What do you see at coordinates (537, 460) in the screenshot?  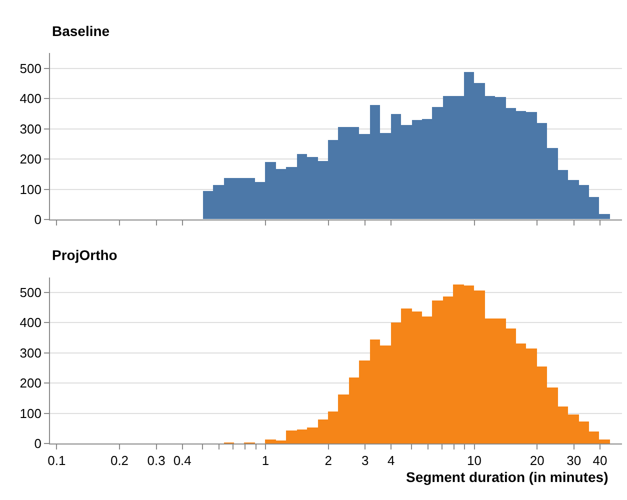 I see `x-tick-label: 20` at bounding box center [537, 460].